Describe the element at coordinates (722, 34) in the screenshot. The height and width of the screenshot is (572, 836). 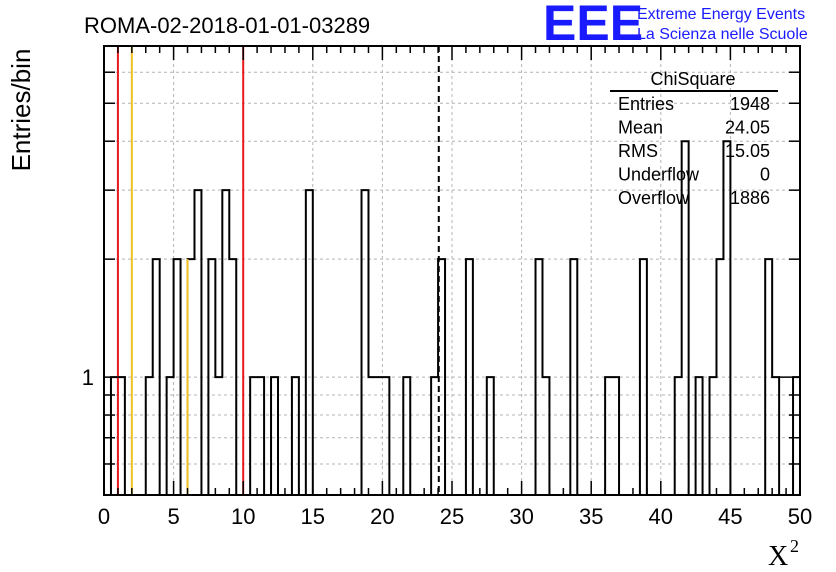
I see `eee-logo-line2: La Scienza nelle Scuole` at that location.